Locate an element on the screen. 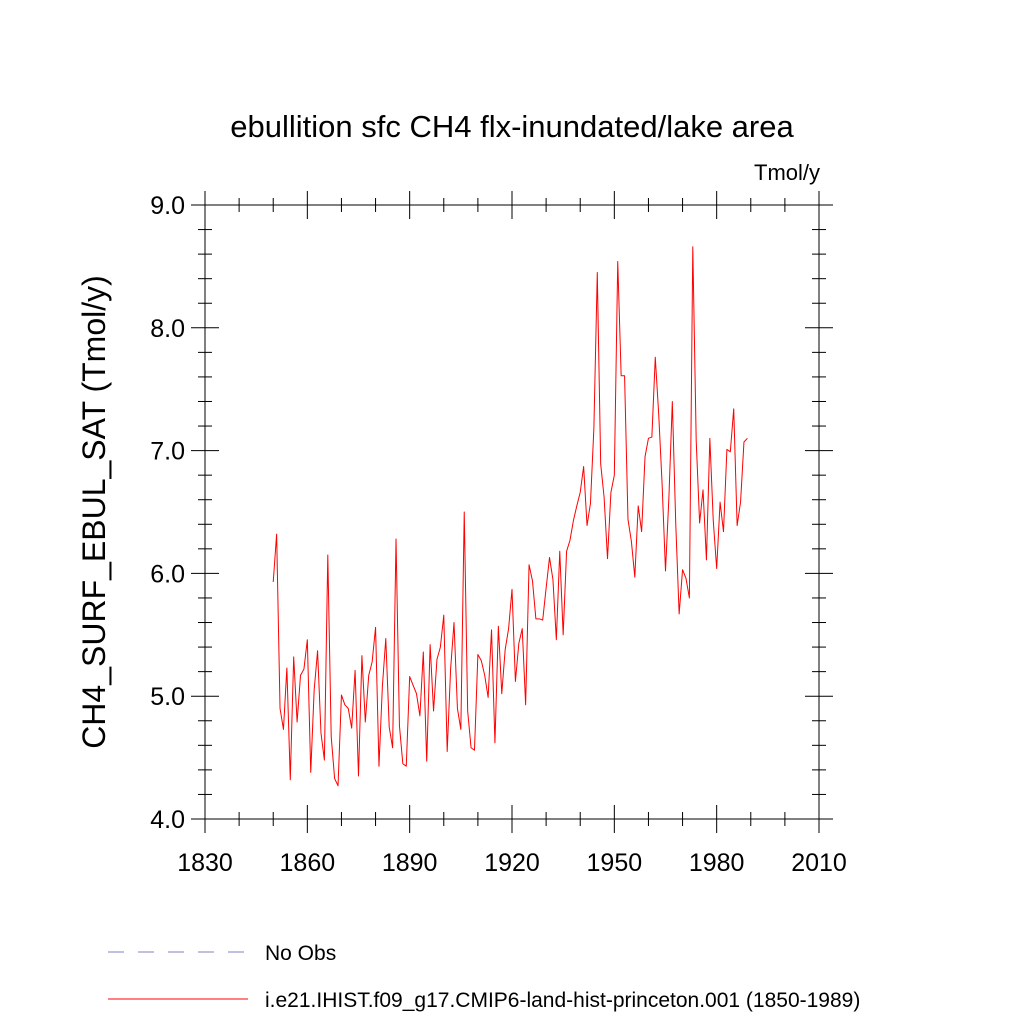 Image resolution: width=1024 pixels, height=1024 pixels. units-label: Tmol/y is located at coordinates (787, 172).